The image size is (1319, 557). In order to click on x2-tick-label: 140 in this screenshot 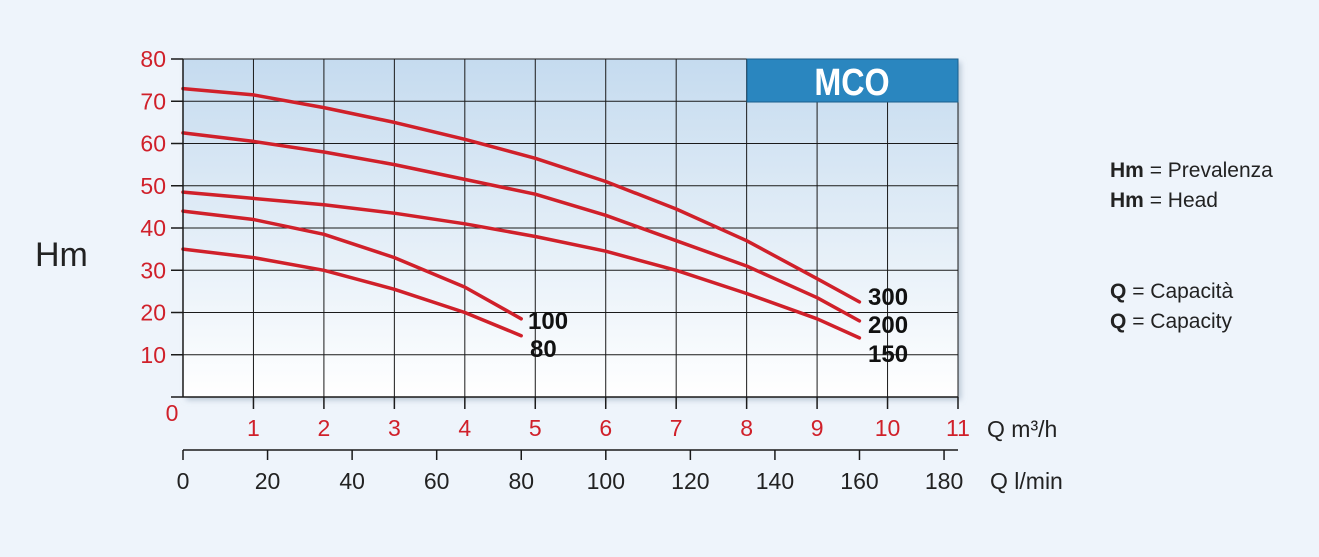, I will do `click(775, 481)`.